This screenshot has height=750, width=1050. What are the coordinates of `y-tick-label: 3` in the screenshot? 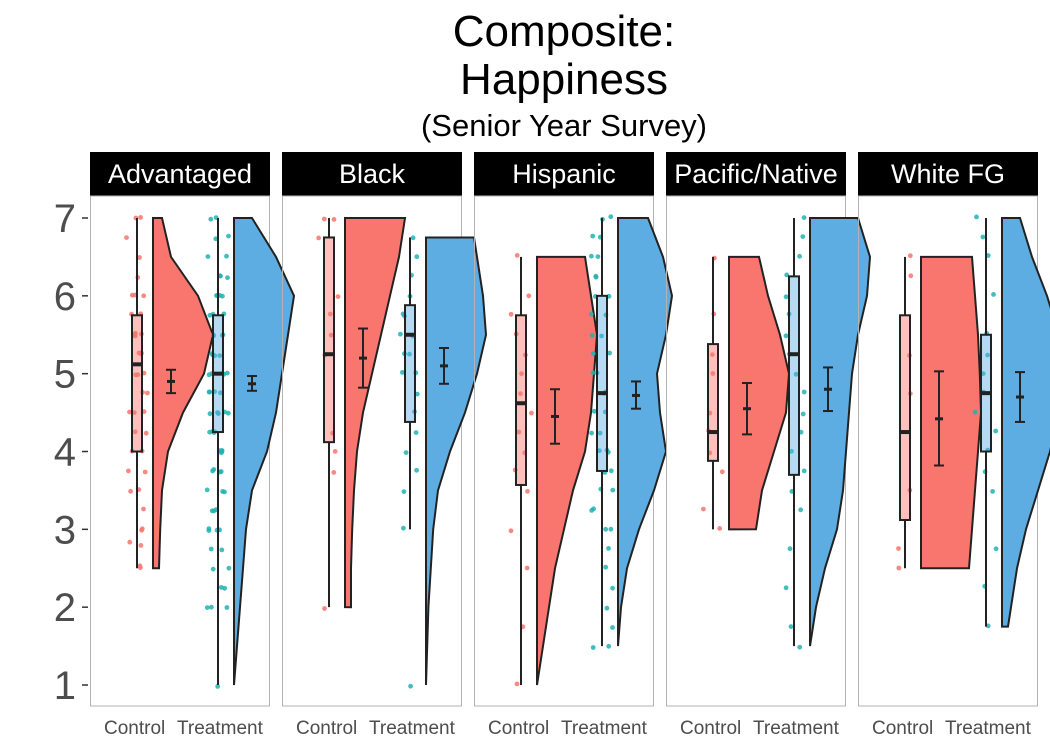 It's located at (65, 530).